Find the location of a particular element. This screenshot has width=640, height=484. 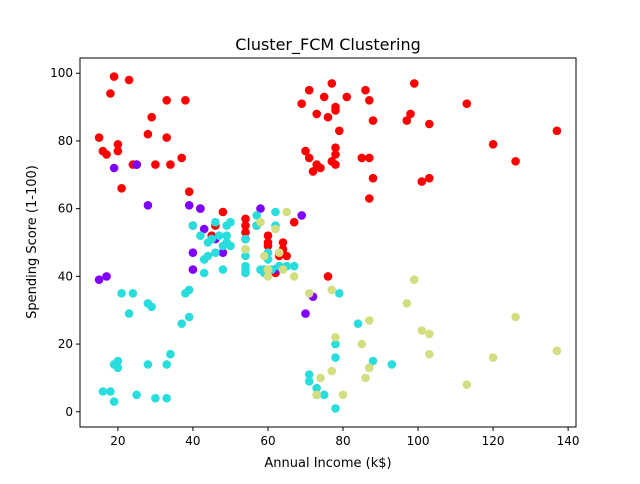

chart-title: Cluster_FCM Clustering is located at coordinates (328, 45).